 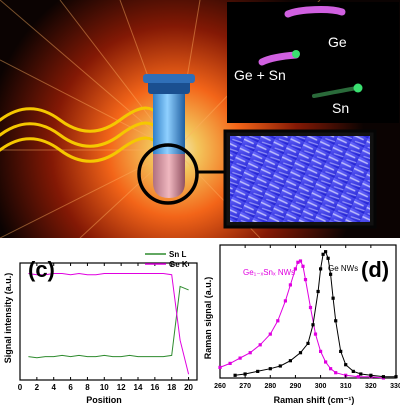 I want to click on x-tick-label: 4, so click(x=53, y=387).